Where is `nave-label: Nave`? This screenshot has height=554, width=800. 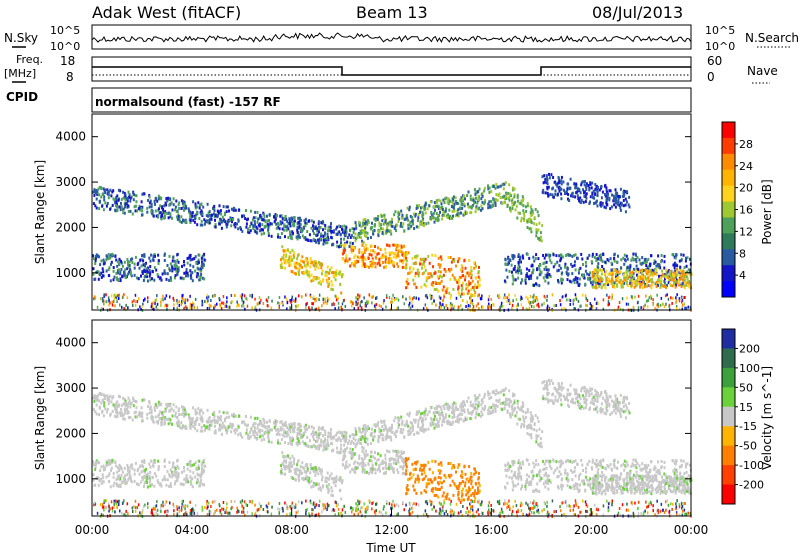
nave-label: Nave is located at coordinates (762, 71).